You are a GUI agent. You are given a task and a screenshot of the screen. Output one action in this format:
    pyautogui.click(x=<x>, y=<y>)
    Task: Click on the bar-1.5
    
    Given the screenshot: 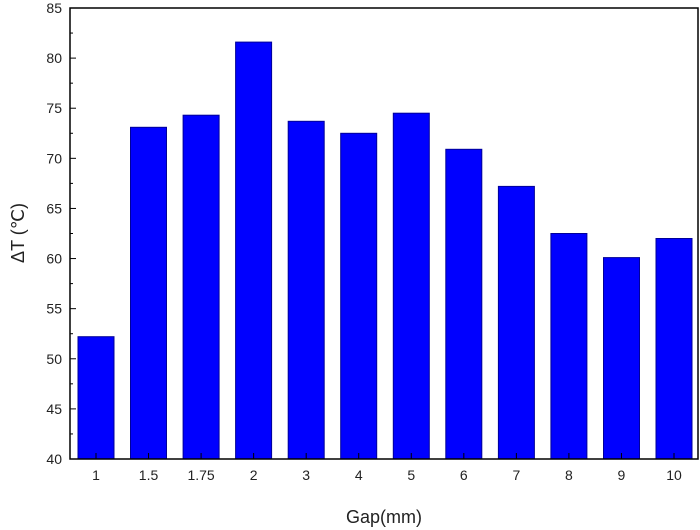 What is the action you would take?
    pyautogui.click(x=148, y=293)
    